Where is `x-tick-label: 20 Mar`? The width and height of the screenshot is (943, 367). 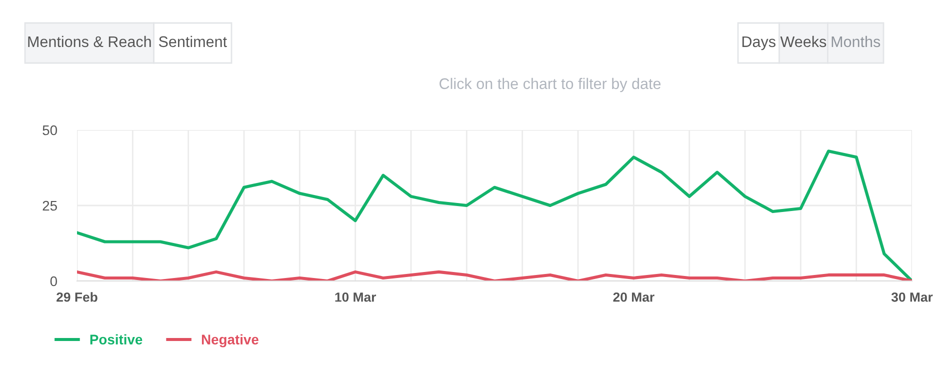
x-tick-label: 20 Mar is located at coordinates (633, 297).